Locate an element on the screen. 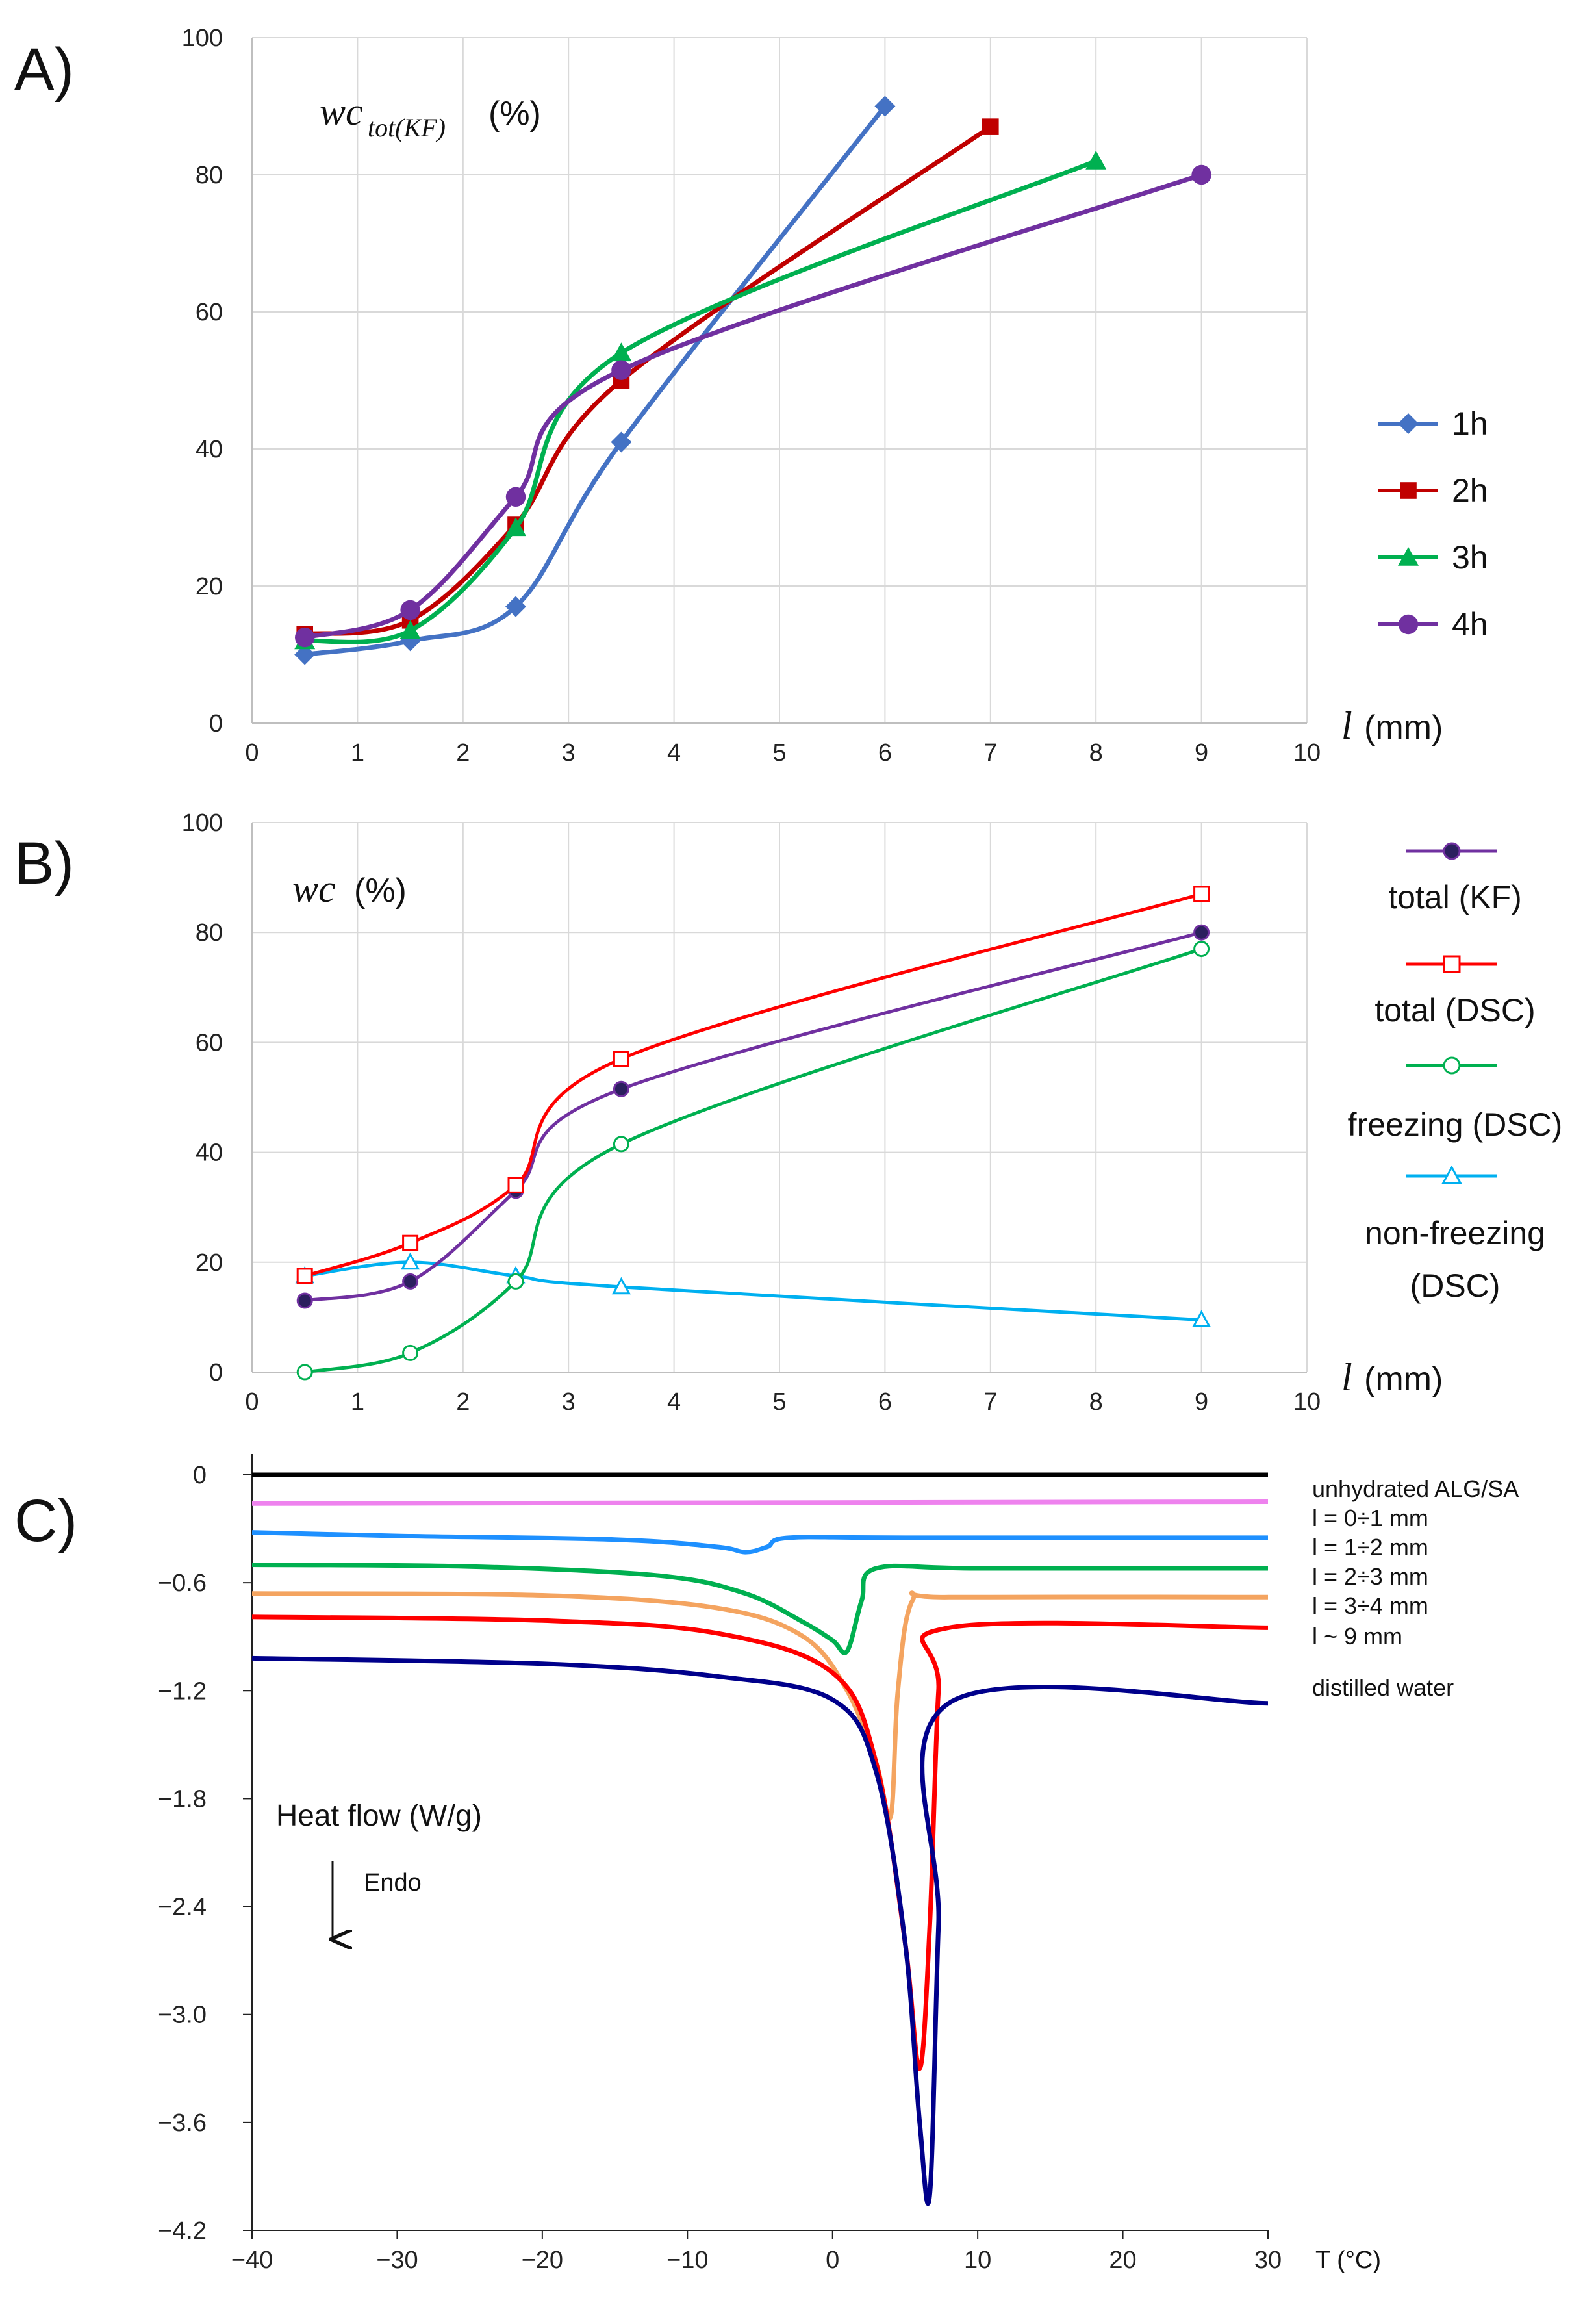 This screenshot has width=1596, height=2322. series-line-l = 3÷4 mm is located at coordinates (760, 1705).